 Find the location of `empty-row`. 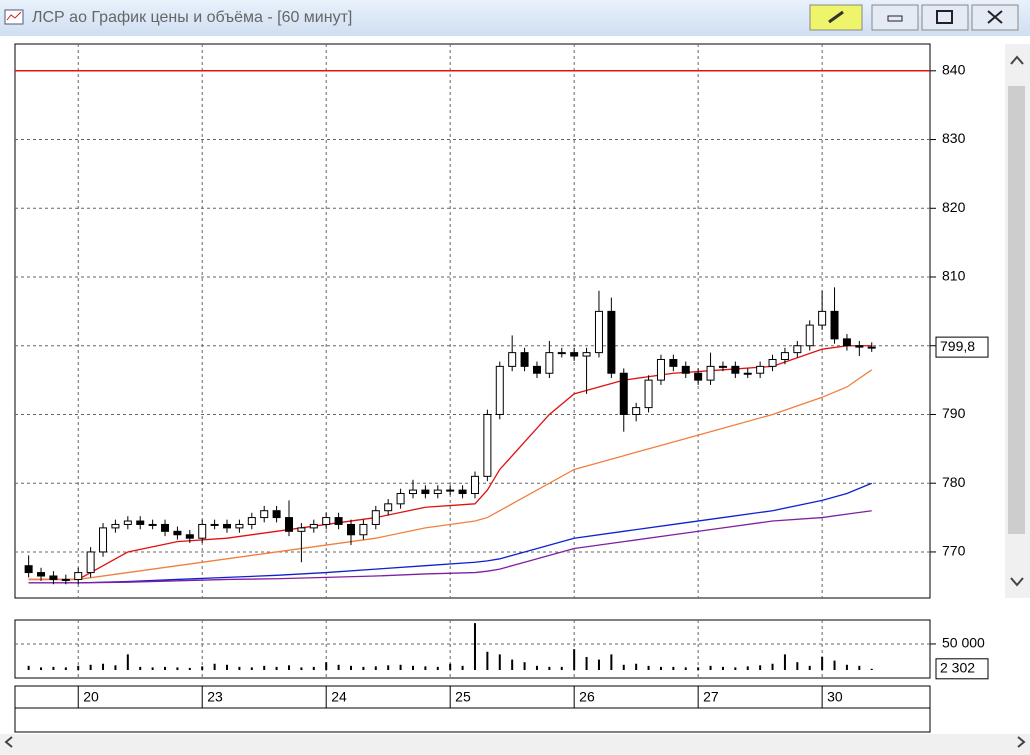

empty-row is located at coordinates (472, 720).